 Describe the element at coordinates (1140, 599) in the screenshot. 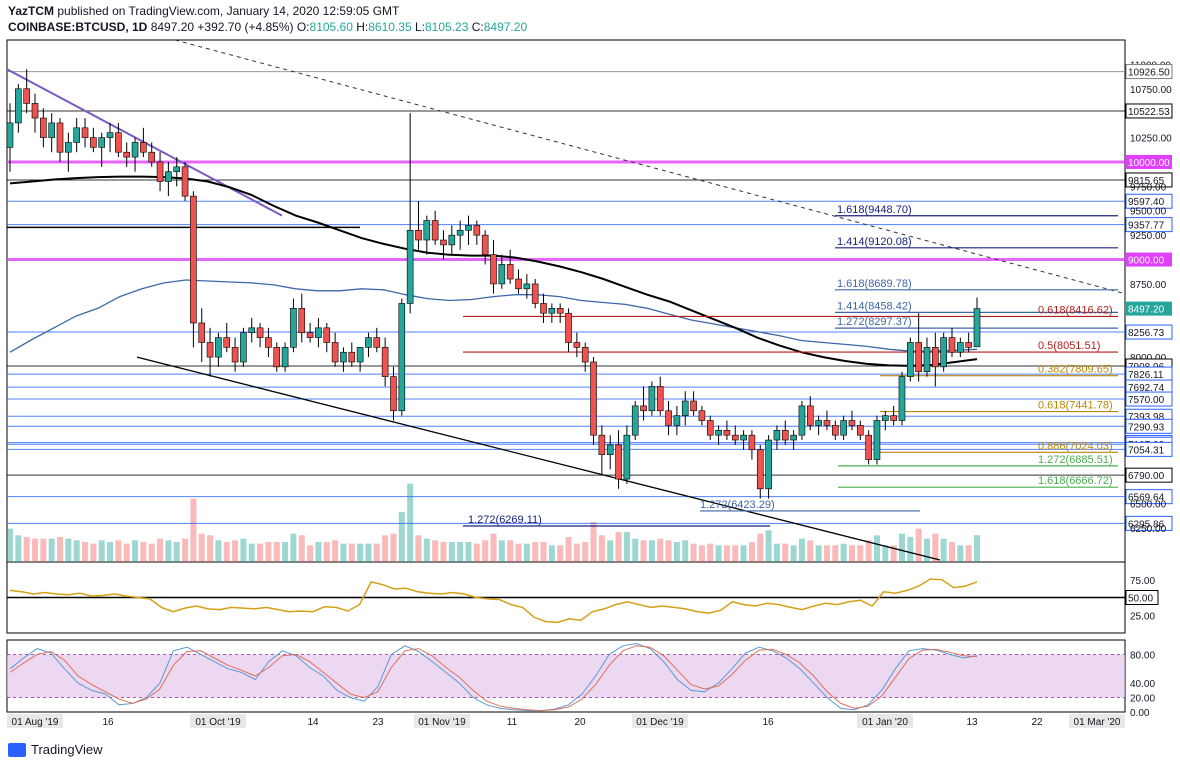

I see `rsi-scale-label: 50.00` at that location.